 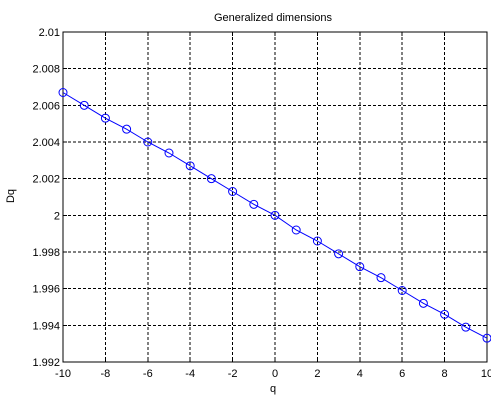 What do you see at coordinates (445, 374) in the screenshot?
I see `x-tick-label: 8` at bounding box center [445, 374].